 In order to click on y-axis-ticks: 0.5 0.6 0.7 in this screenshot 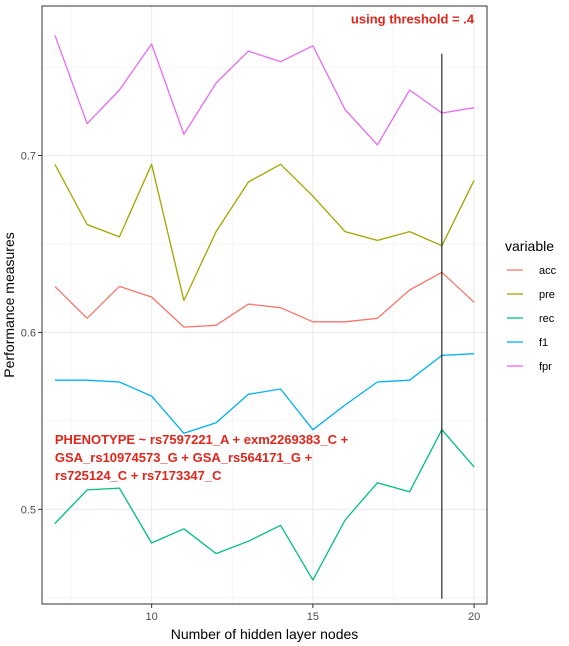, I will do `click(31, 333)`.